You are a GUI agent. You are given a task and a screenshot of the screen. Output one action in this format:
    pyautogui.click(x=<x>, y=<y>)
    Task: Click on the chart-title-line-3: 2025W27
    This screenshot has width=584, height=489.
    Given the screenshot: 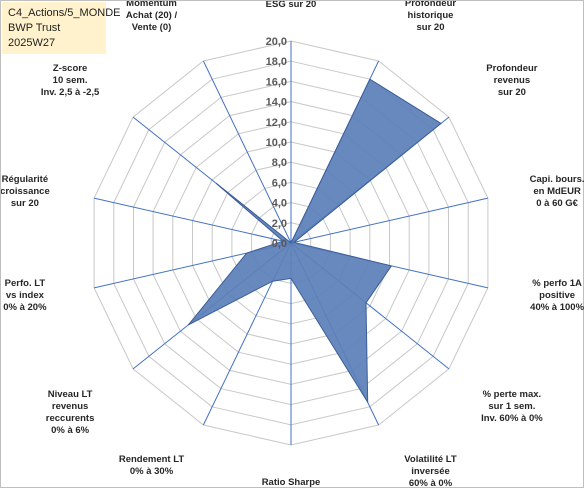 What is the action you would take?
    pyautogui.click(x=32, y=43)
    